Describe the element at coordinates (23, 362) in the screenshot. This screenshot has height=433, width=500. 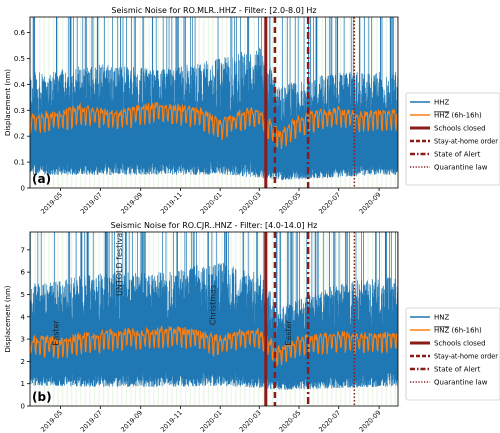
I see `y-tick-label: 2` at that location.